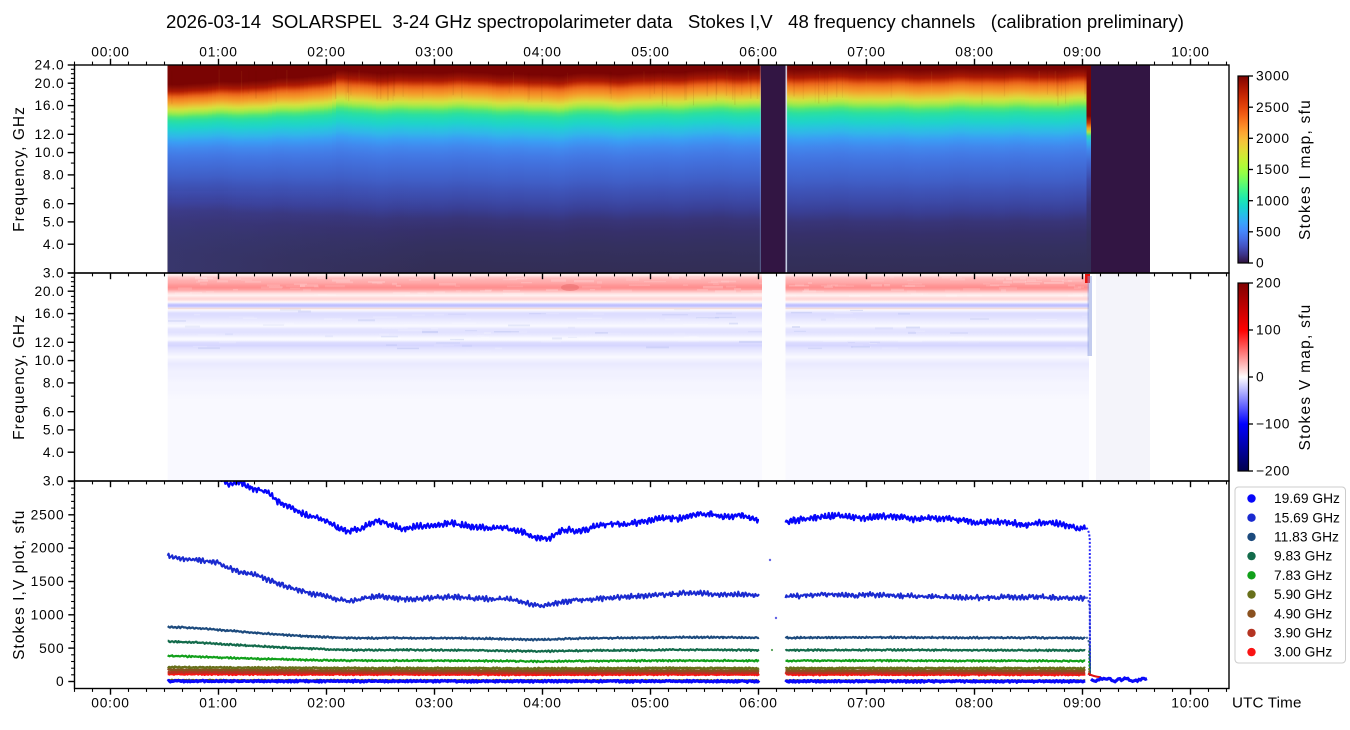 The height and width of the screenshot is (730, 1350). I want to click on svg-text: 3.00 GHz, so click(1303, 652).